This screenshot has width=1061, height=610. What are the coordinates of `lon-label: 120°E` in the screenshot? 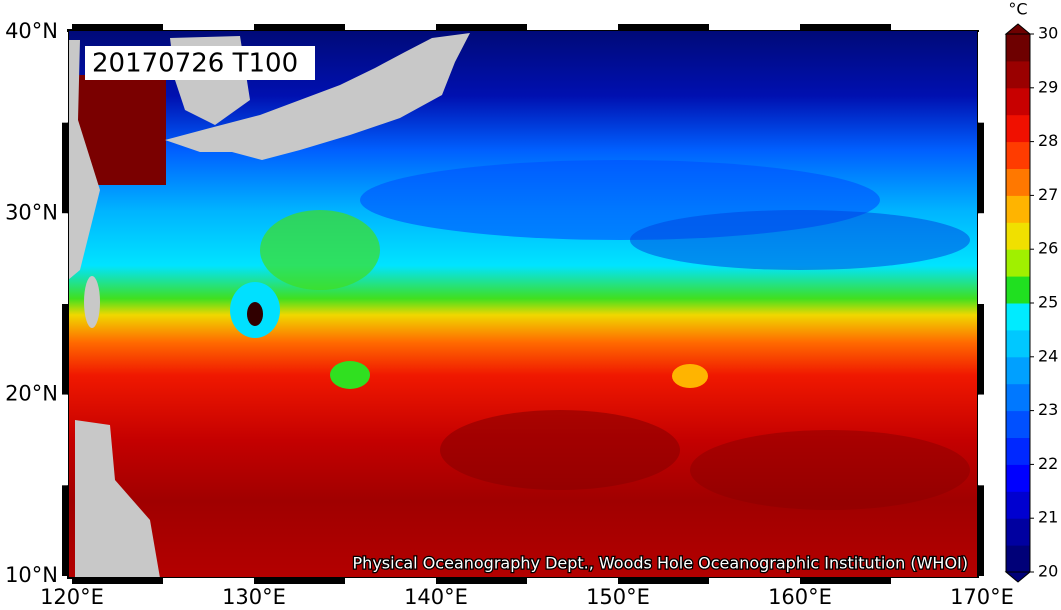 It's located at (72, 597).